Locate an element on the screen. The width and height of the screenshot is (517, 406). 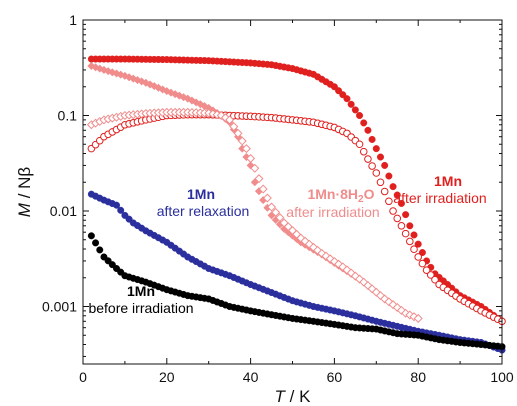
x-tick-label: 60 is located at coordinates (335, 377).